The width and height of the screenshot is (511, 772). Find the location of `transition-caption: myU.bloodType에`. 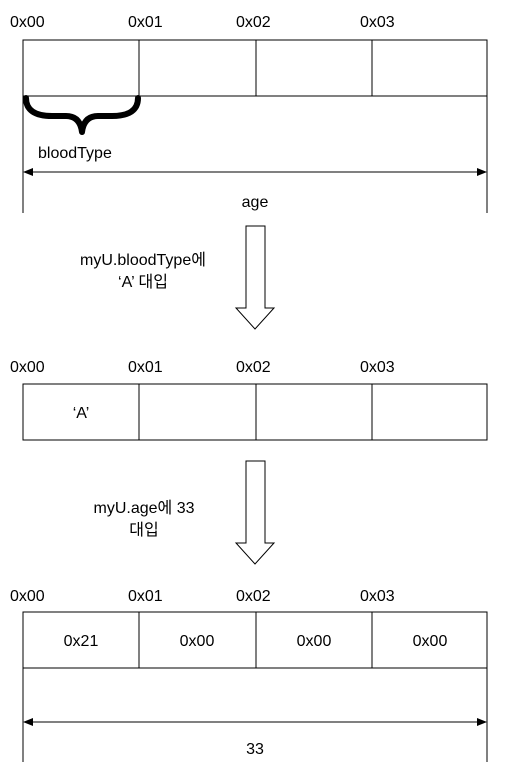

transition-caption: myU.bloodType에 is located at coordinates (143, 260).